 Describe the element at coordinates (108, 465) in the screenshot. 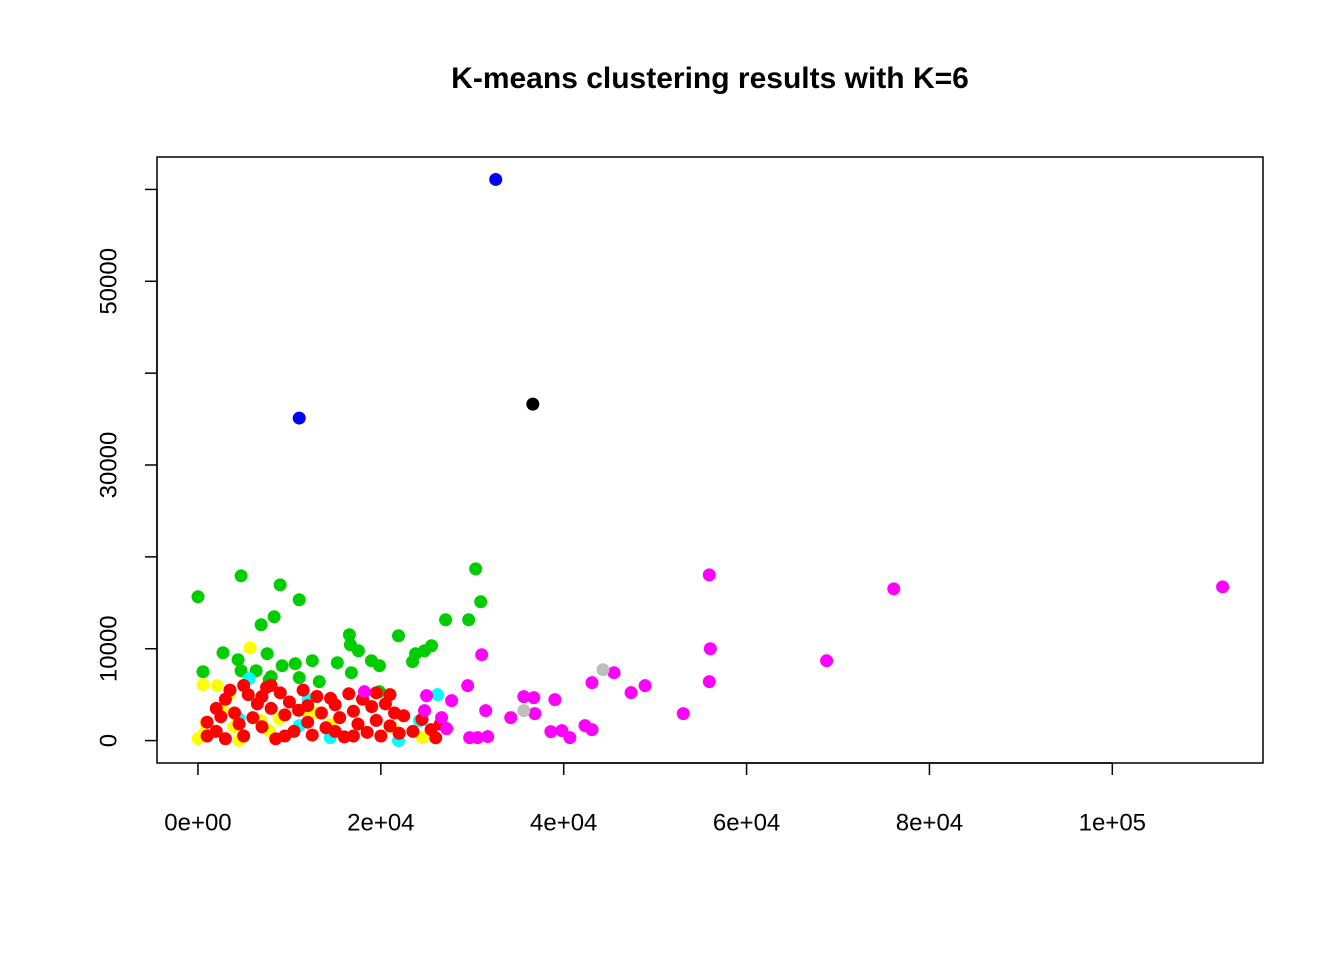

I see `y-tick-label: 30000` at that location.